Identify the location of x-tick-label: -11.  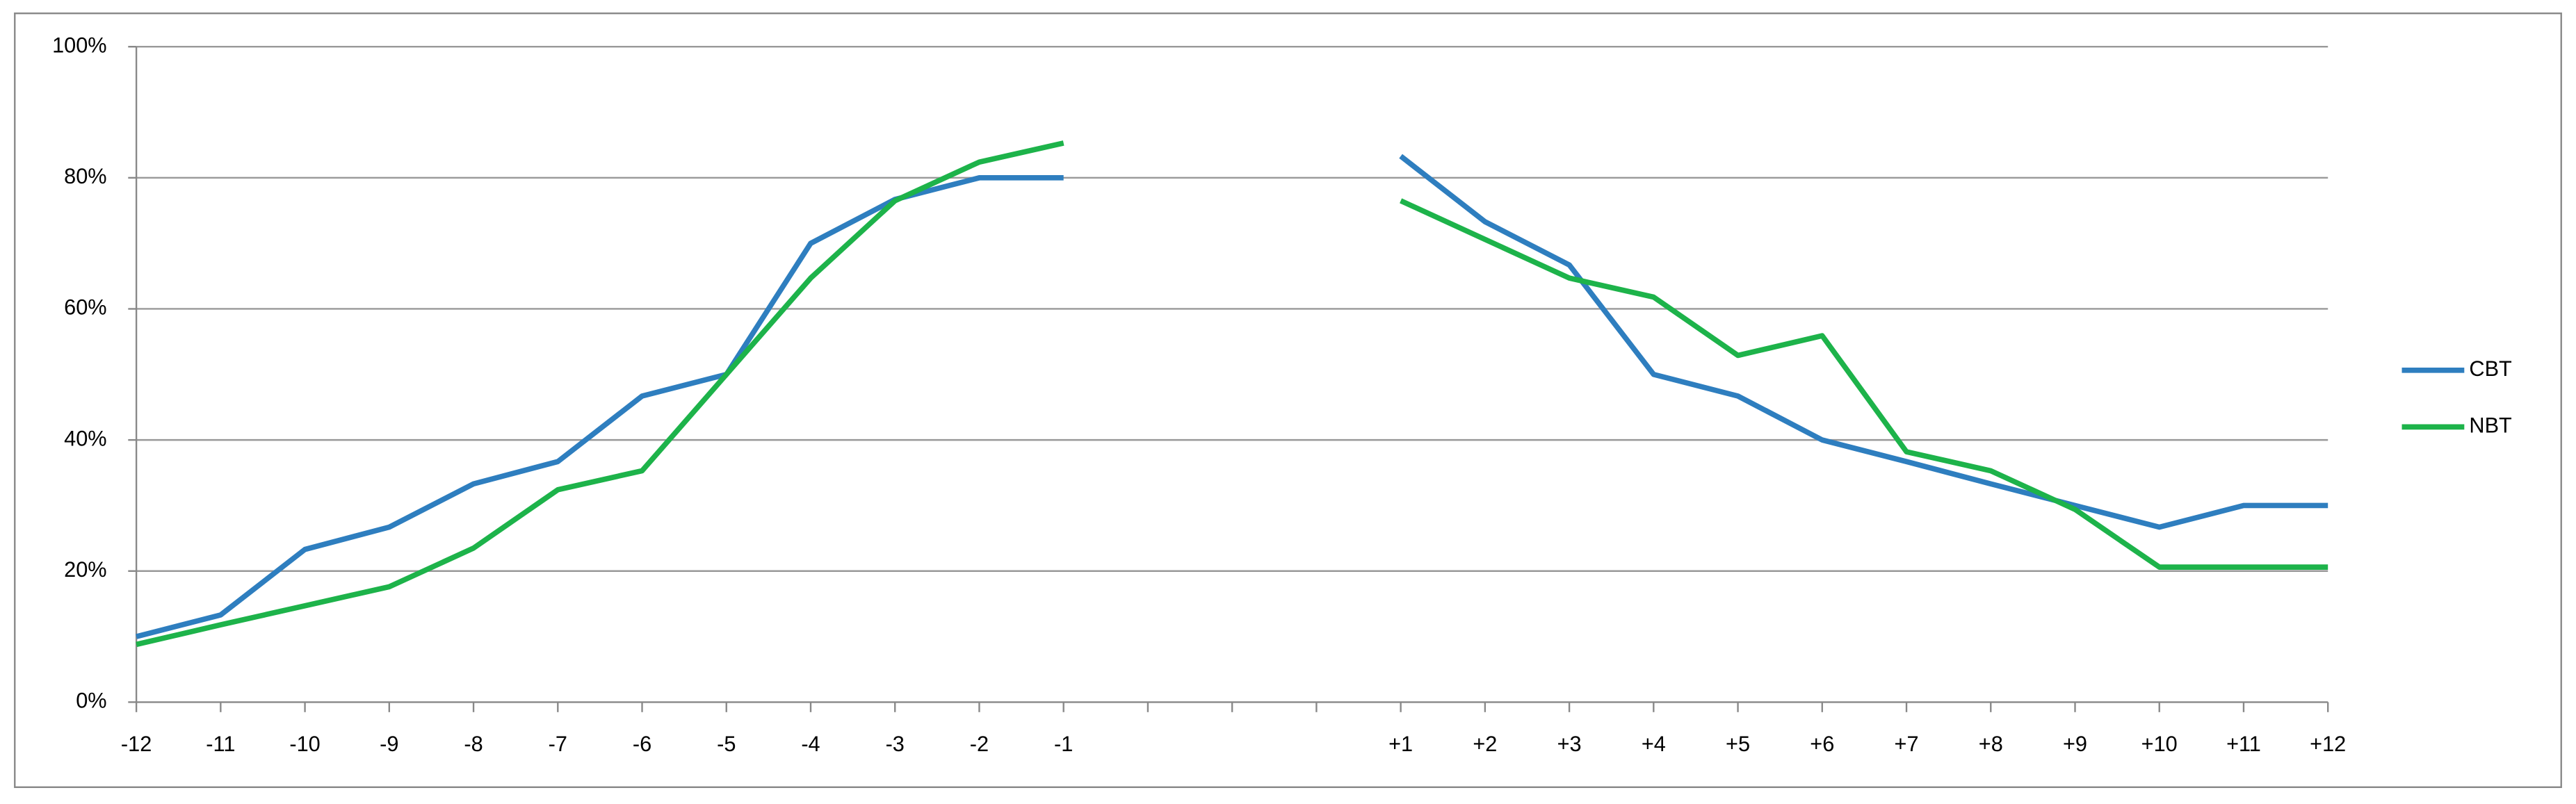
(220, 744).